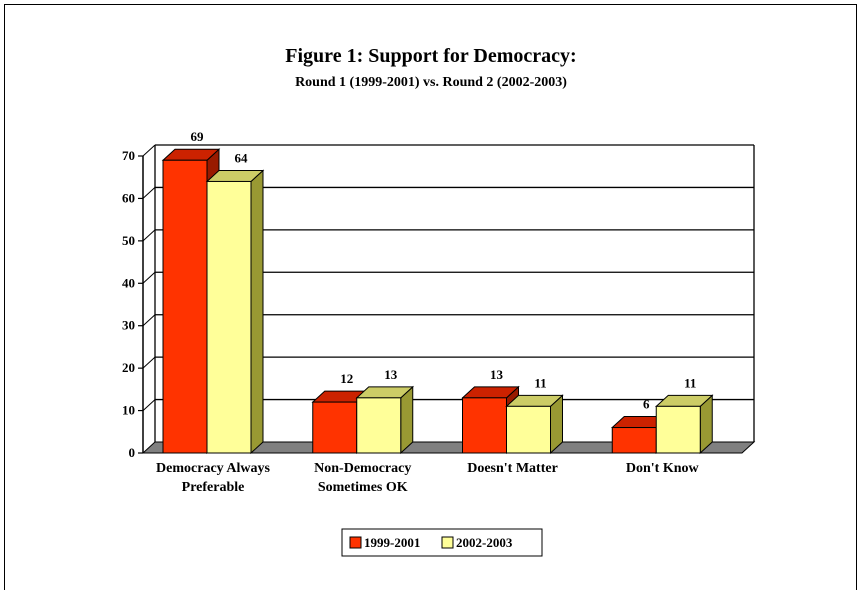 The height and width of the screenshot is (590, 863). What do you see at coordinates (128, 197) in the screenshot?
I see `y-tick-label: 60` at bounding box center [128, 197].